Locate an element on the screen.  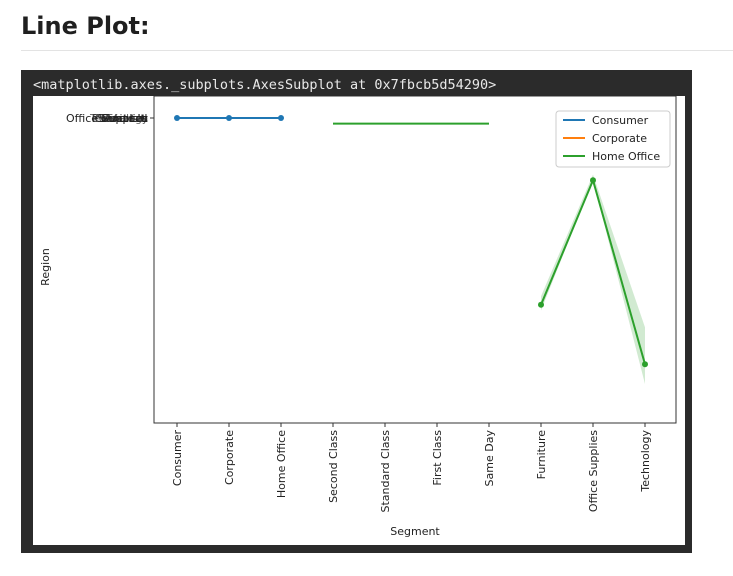
heading-divider is located at coordinates (377, 50).